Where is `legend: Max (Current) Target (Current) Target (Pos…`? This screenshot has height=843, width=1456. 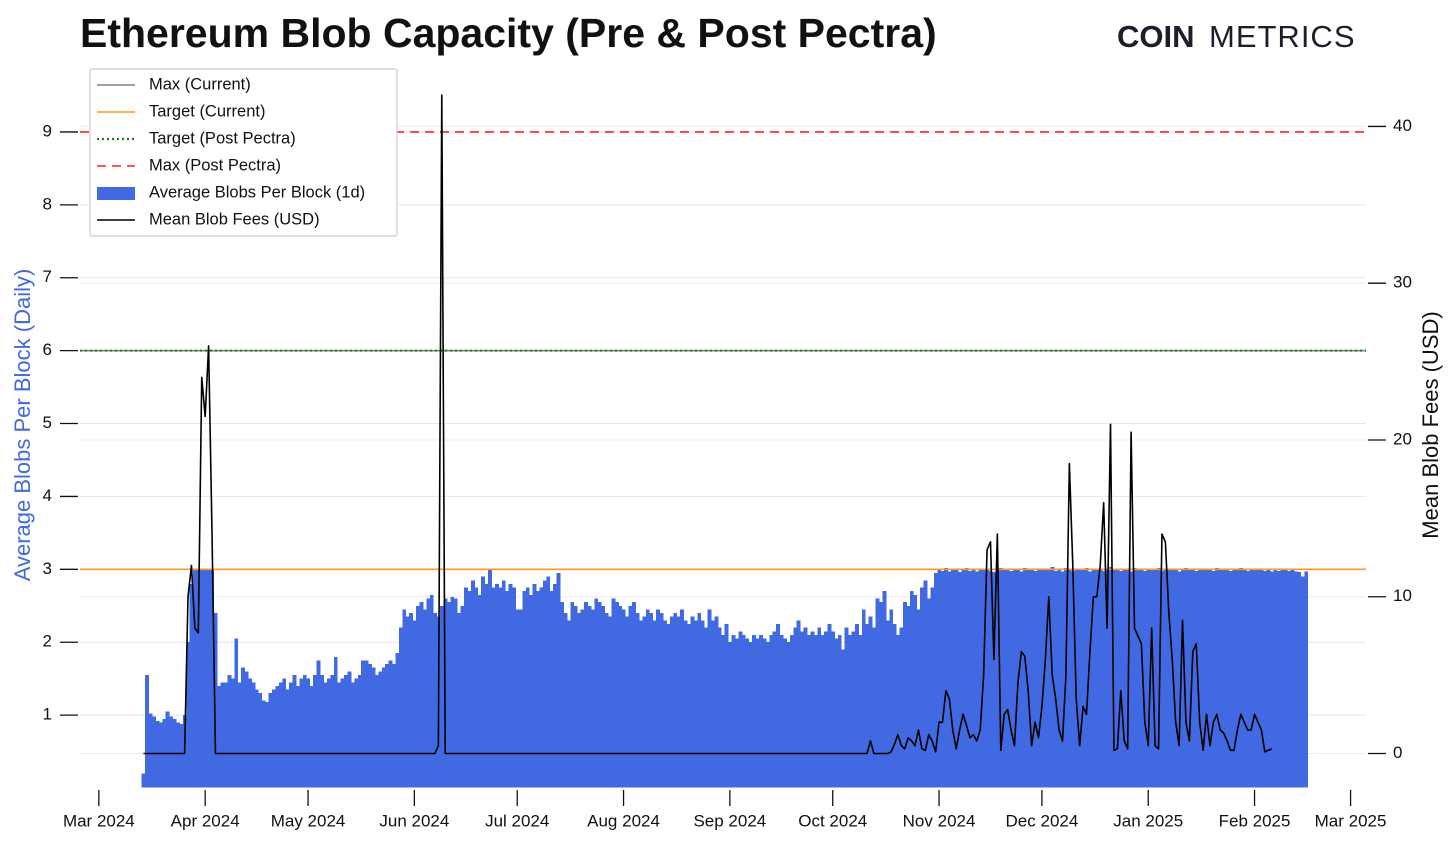
legend: Max (Current) Target (Current) Target (Pos… is located at coordinates (243, 152).